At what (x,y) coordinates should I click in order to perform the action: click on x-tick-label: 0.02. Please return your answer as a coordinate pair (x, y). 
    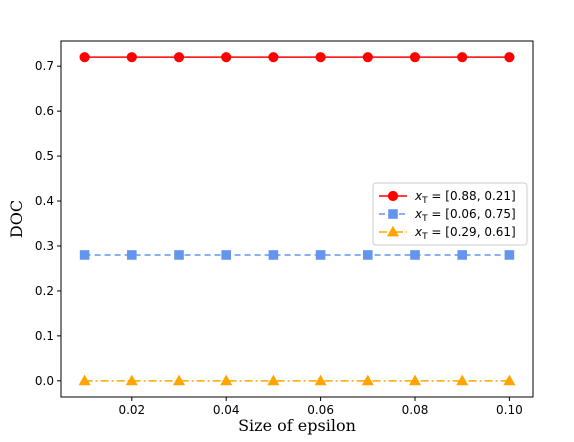
    Looking at the image, I should click on (131, 410).